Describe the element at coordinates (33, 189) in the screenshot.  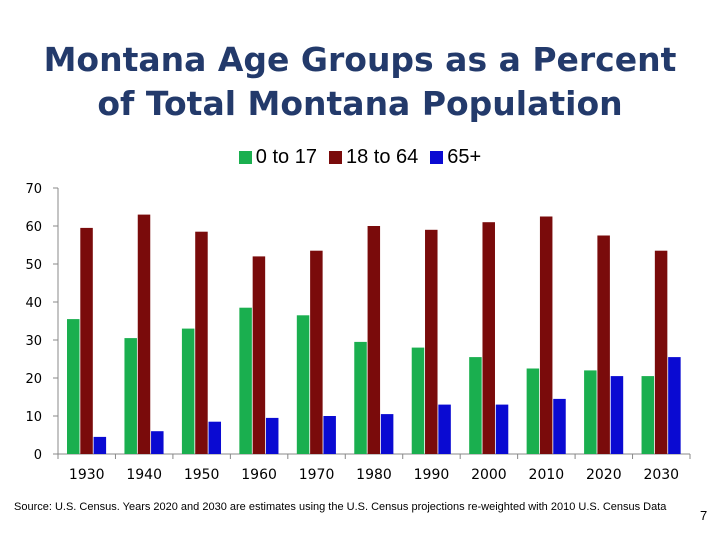
I see `y-tick-label: 70` at that location.